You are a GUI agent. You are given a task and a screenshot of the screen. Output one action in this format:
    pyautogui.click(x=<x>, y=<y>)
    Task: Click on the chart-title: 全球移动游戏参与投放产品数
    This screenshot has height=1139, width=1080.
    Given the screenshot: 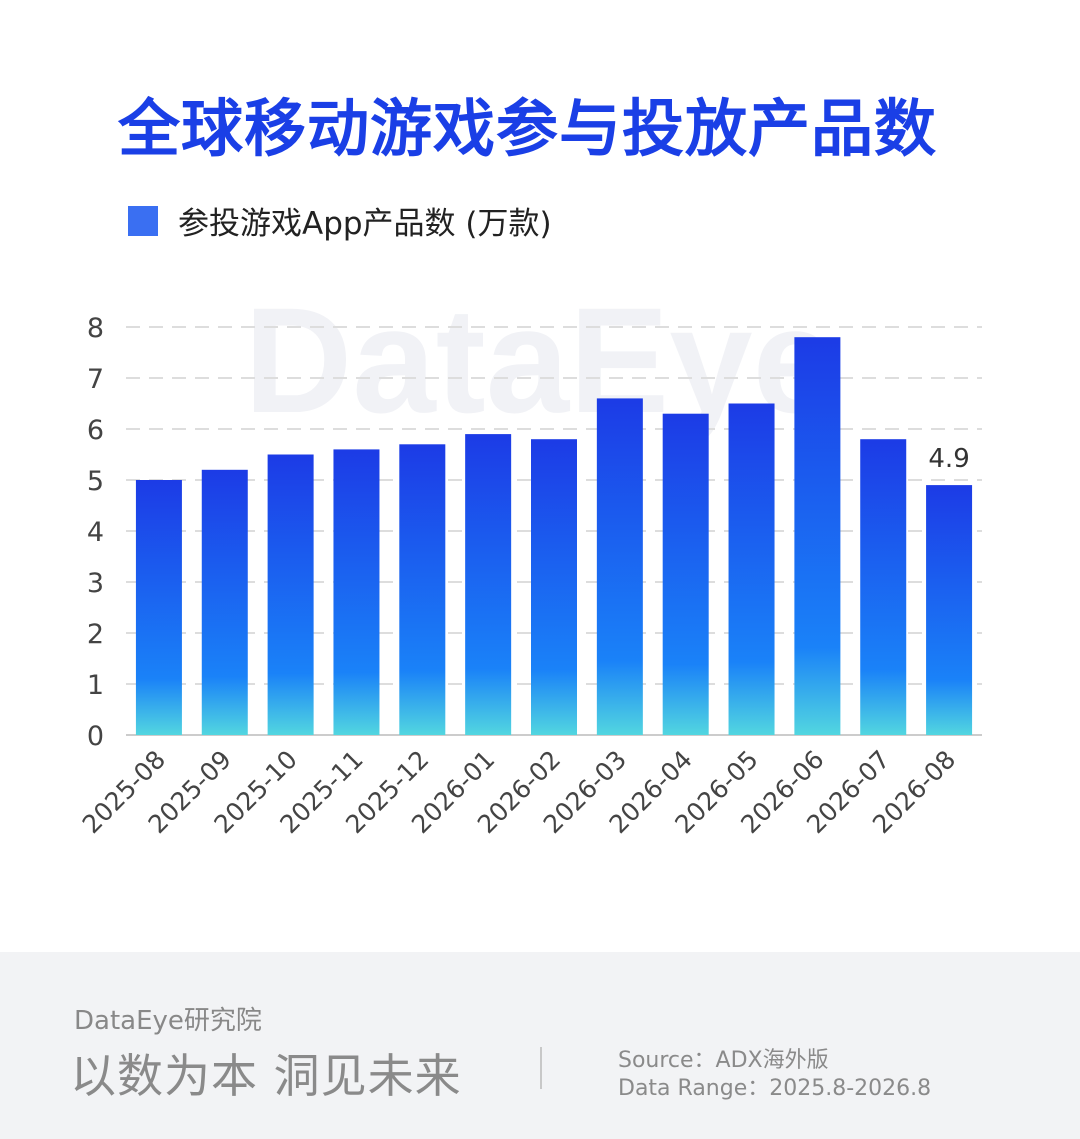 What is the action you would take?
    pyautogui.click(x=528, y=128)
    